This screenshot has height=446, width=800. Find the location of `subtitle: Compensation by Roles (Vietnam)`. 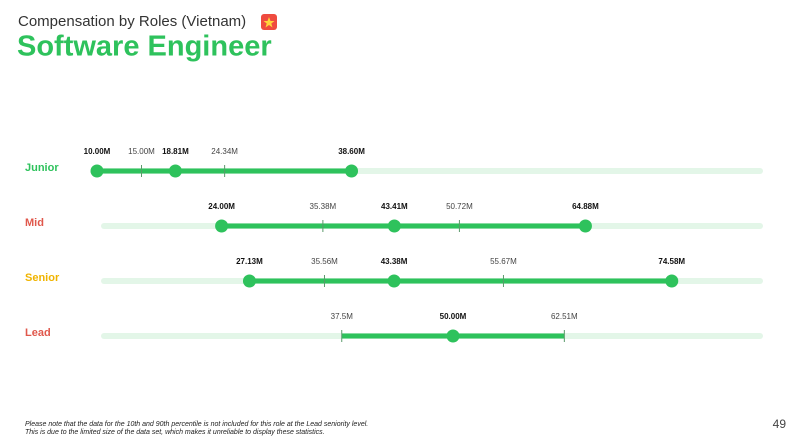

subtitle: Compensation by Roles (Vietnam) is located at coordinates (132, 21).